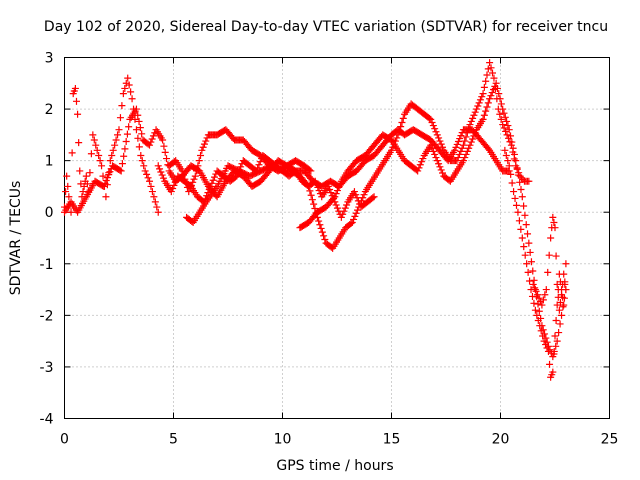 This screenshot has height=480, width=640. I want to click on y-axis-tick-labels: -4 -3 -2 -1 0 1 2 3, so click(47, 239).